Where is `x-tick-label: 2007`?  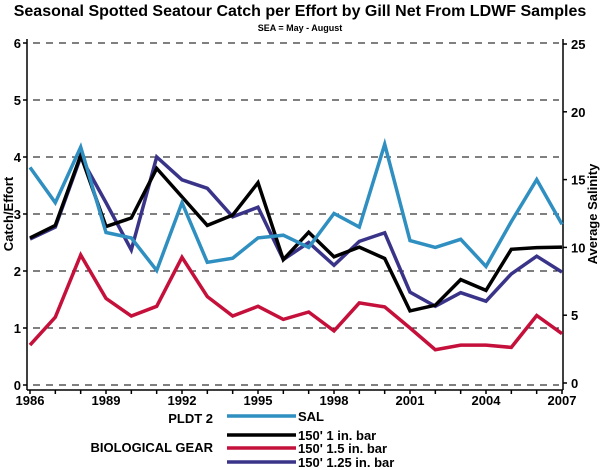 x-tick-label: 2007 is located at coordinates (562, 400).